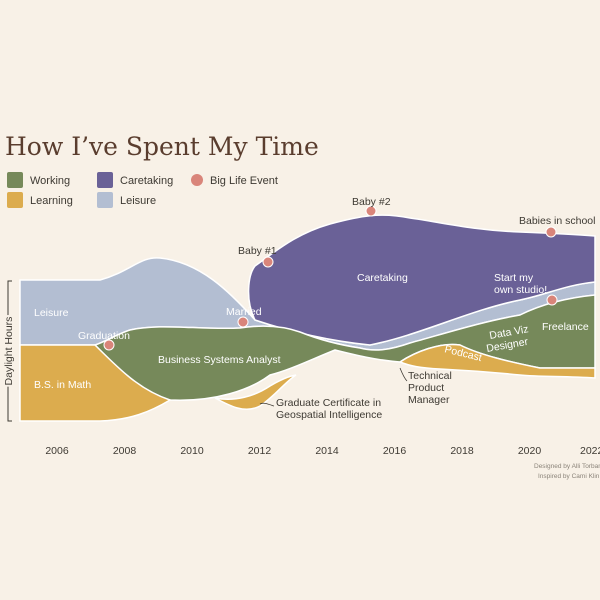 This screenshot has height=600, width=600. Describe the element at coordinates (244, 181) in the screenshot. I see `legend-label-event: Big Life Event` at that location.